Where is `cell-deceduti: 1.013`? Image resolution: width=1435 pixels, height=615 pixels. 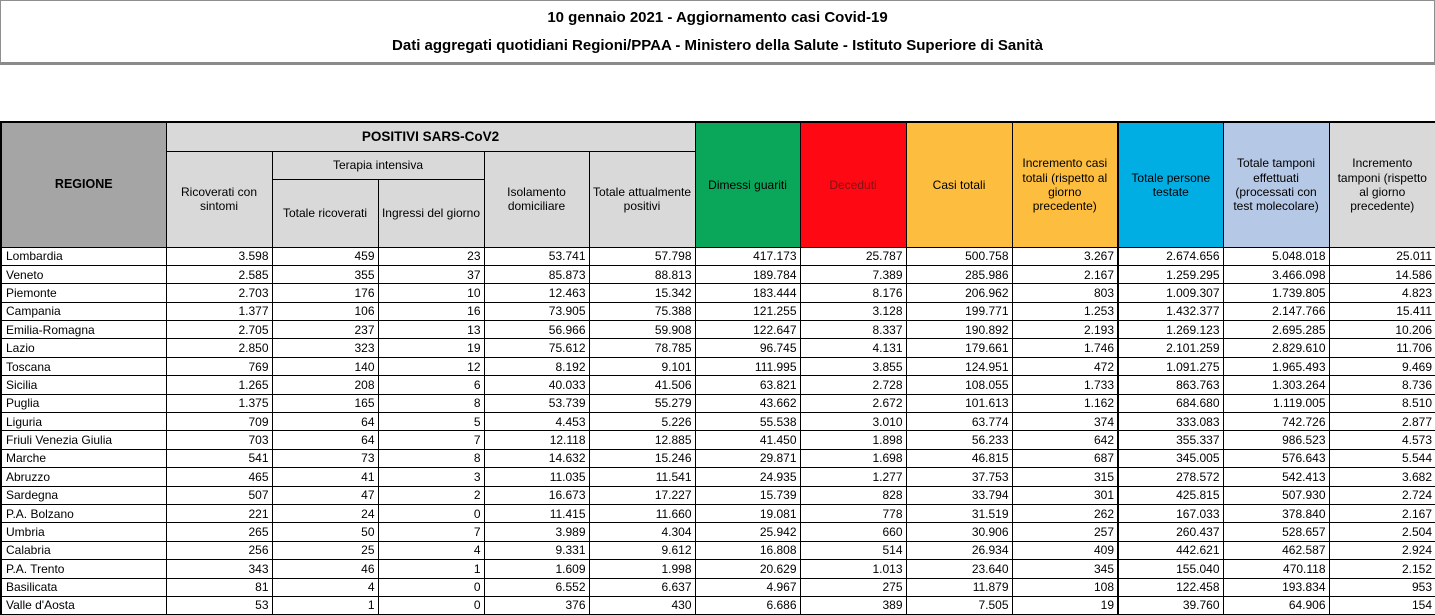
cell-deceduti: 1.013 is located at coordinates (853, 569).